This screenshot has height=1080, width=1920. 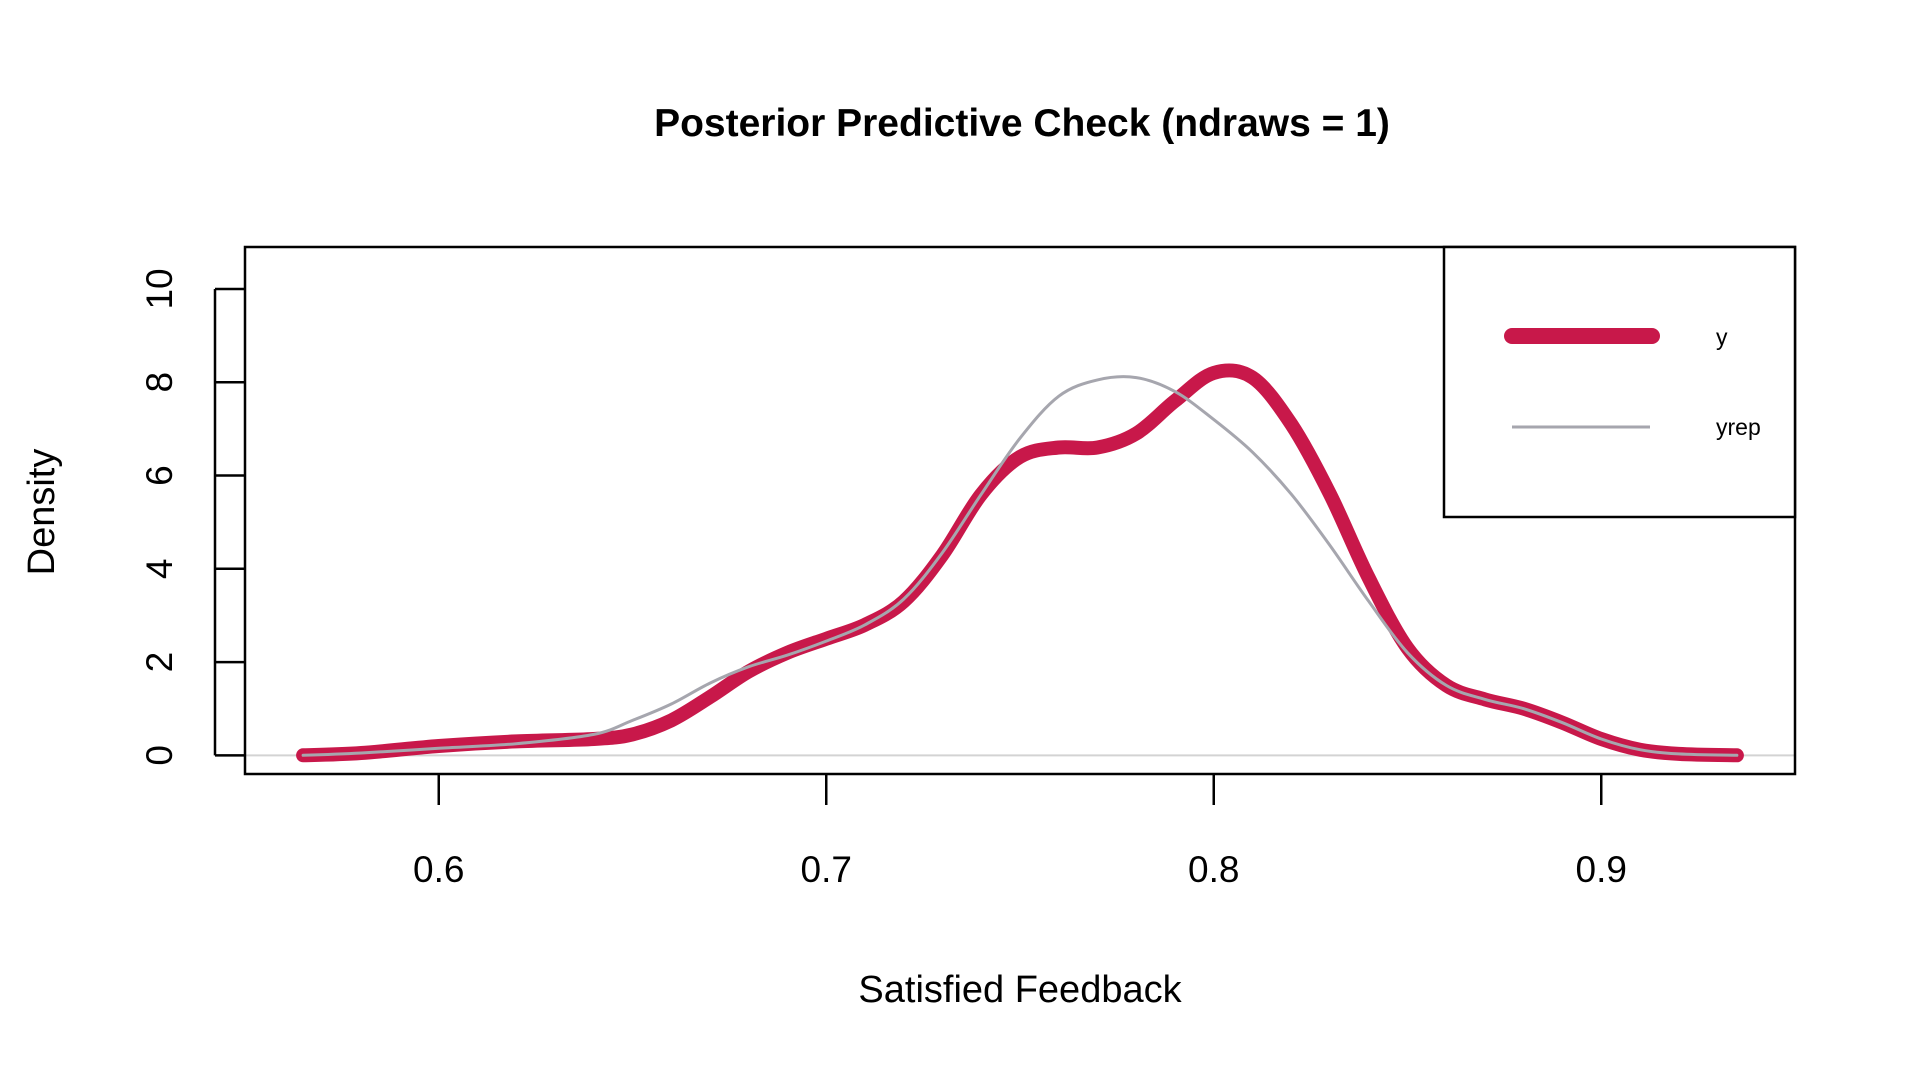 What do you see at coordinates (1738, 427) in the screenshot?
I see `legend-yrep-label: yrep` at bounding box center [1738, 427].